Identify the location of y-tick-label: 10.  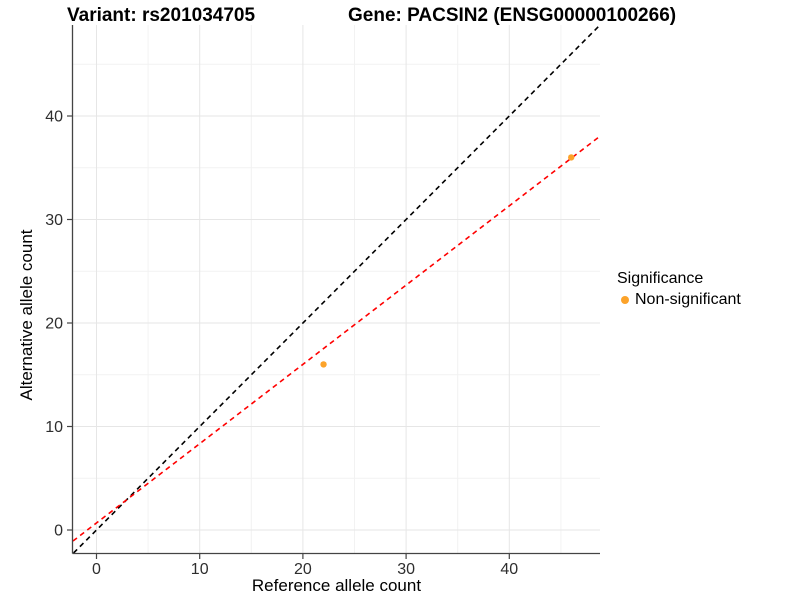
(54, 427).